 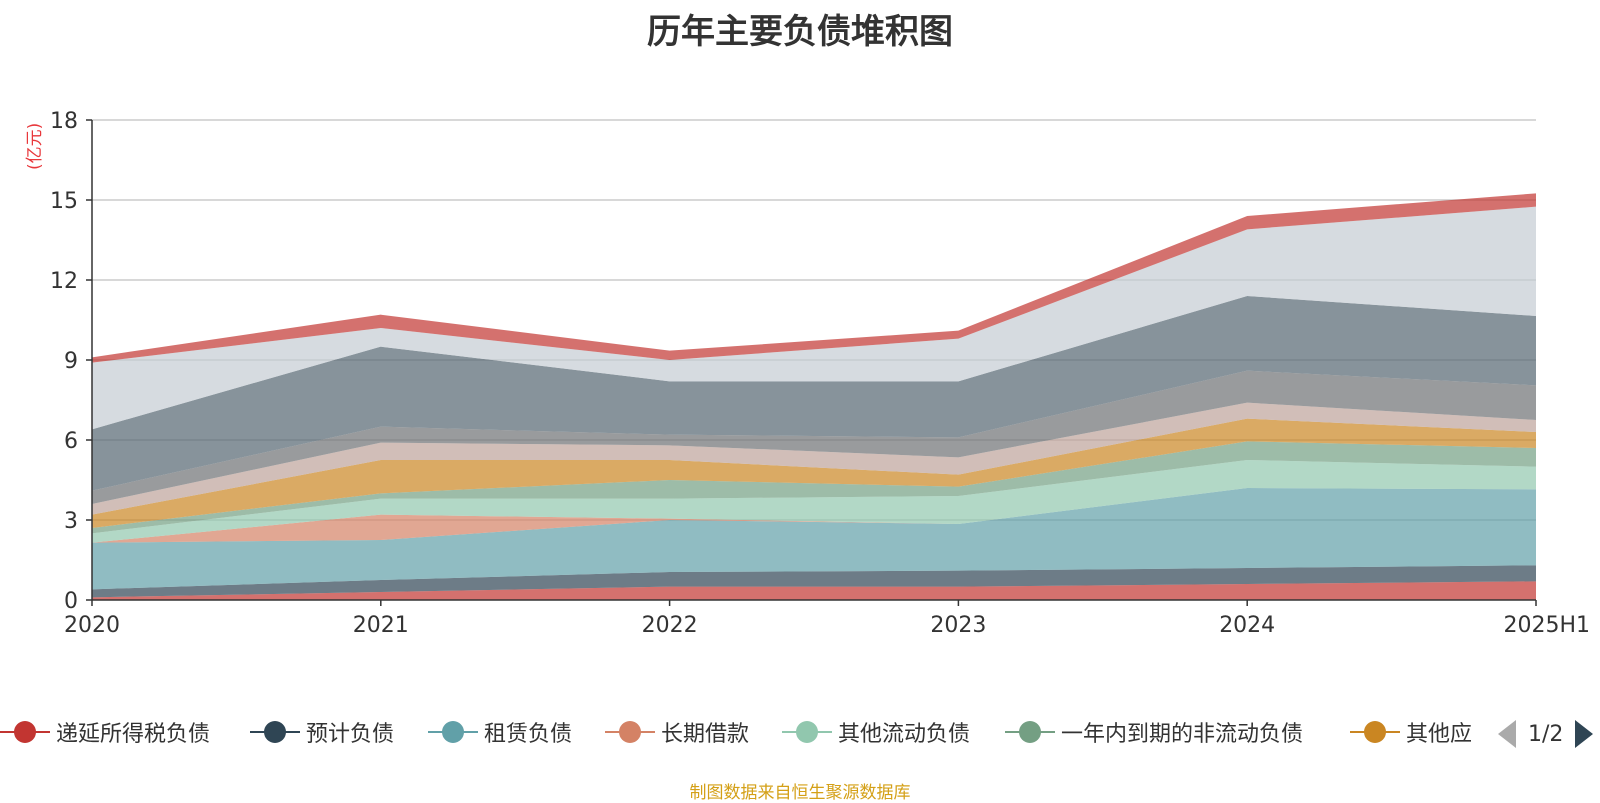 I want to click on legend-item: 一年内到期的非流动负债, so click(x=1154, y=732).